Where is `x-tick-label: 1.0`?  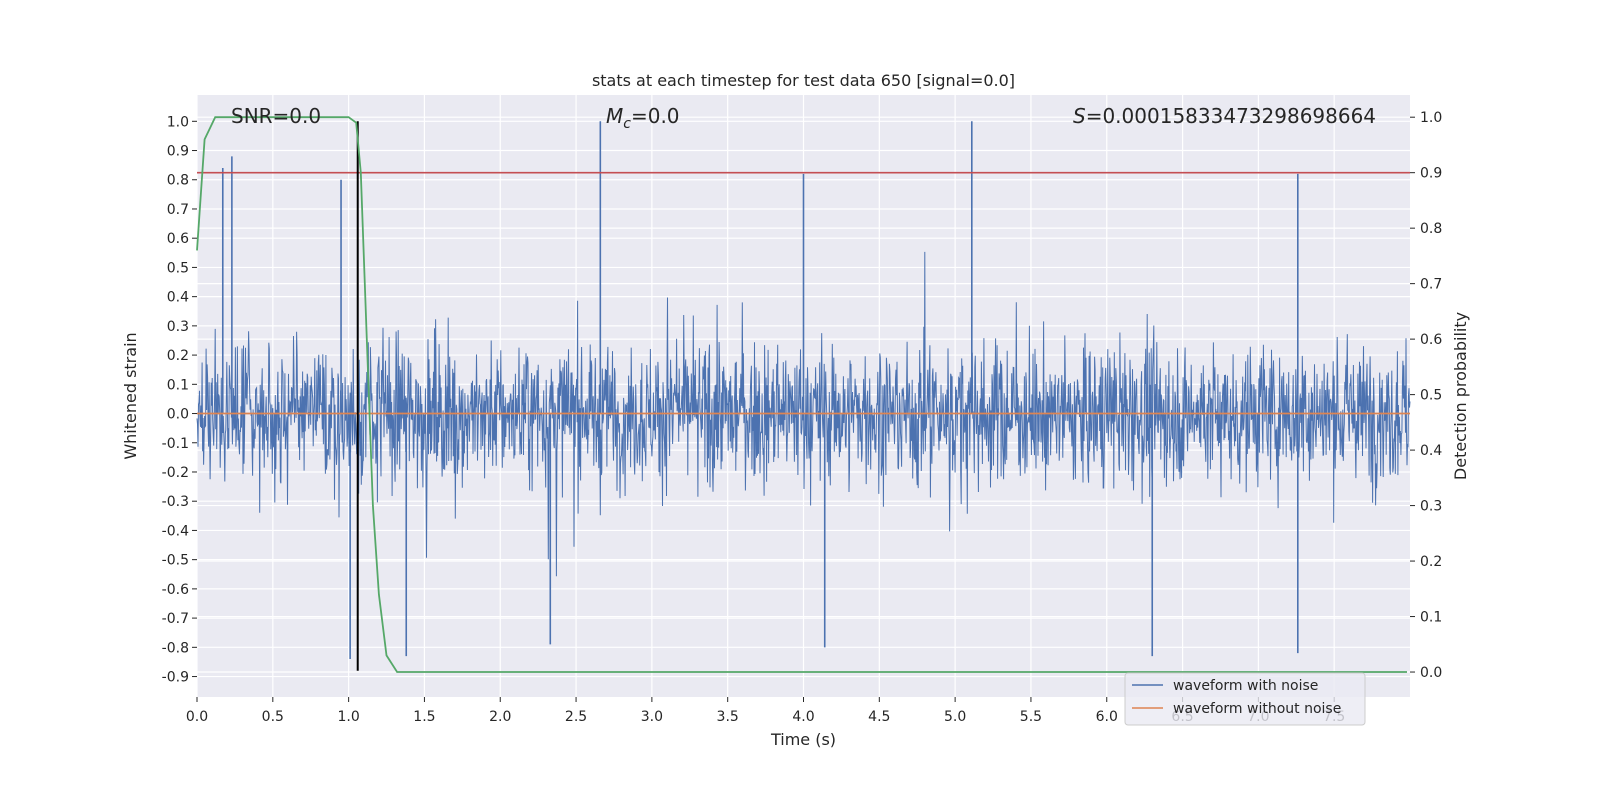 x-tick-label: 1.0 is located at coordinates (348, 717).